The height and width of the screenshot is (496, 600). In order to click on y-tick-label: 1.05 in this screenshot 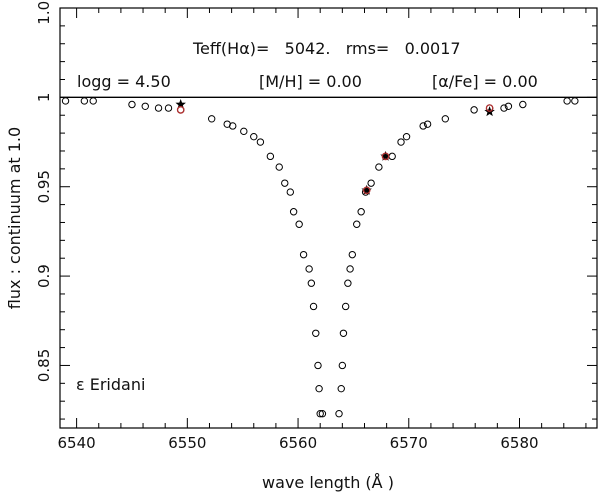, I will do `click(44, 12)`.